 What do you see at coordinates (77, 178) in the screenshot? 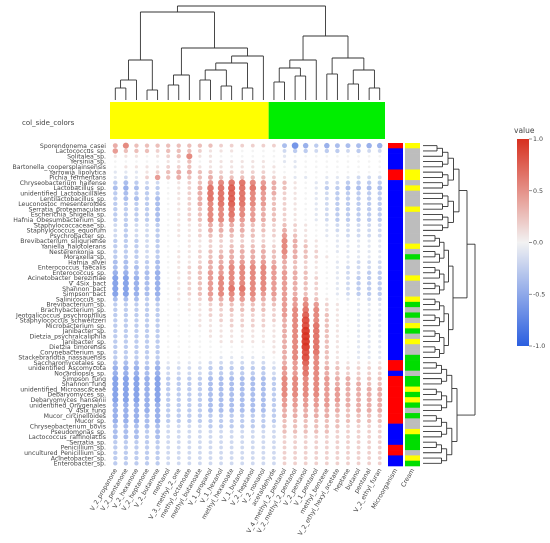
I see `row-label: Pichia_fermentans` at bounding box center [77, 178].